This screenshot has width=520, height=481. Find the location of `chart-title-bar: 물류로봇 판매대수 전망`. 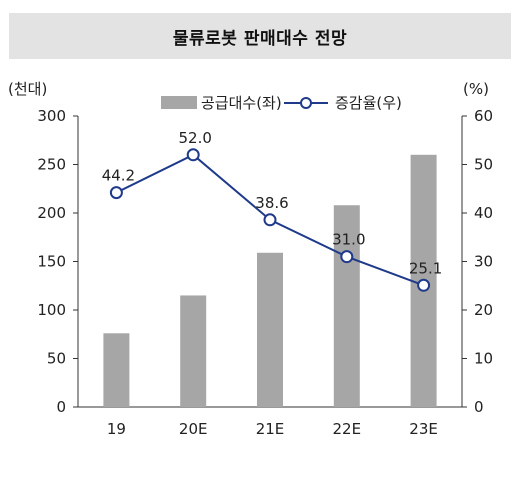

chart-title-bar: 물류로봇 판매대수 전망 is located at coordinates (260, 36).